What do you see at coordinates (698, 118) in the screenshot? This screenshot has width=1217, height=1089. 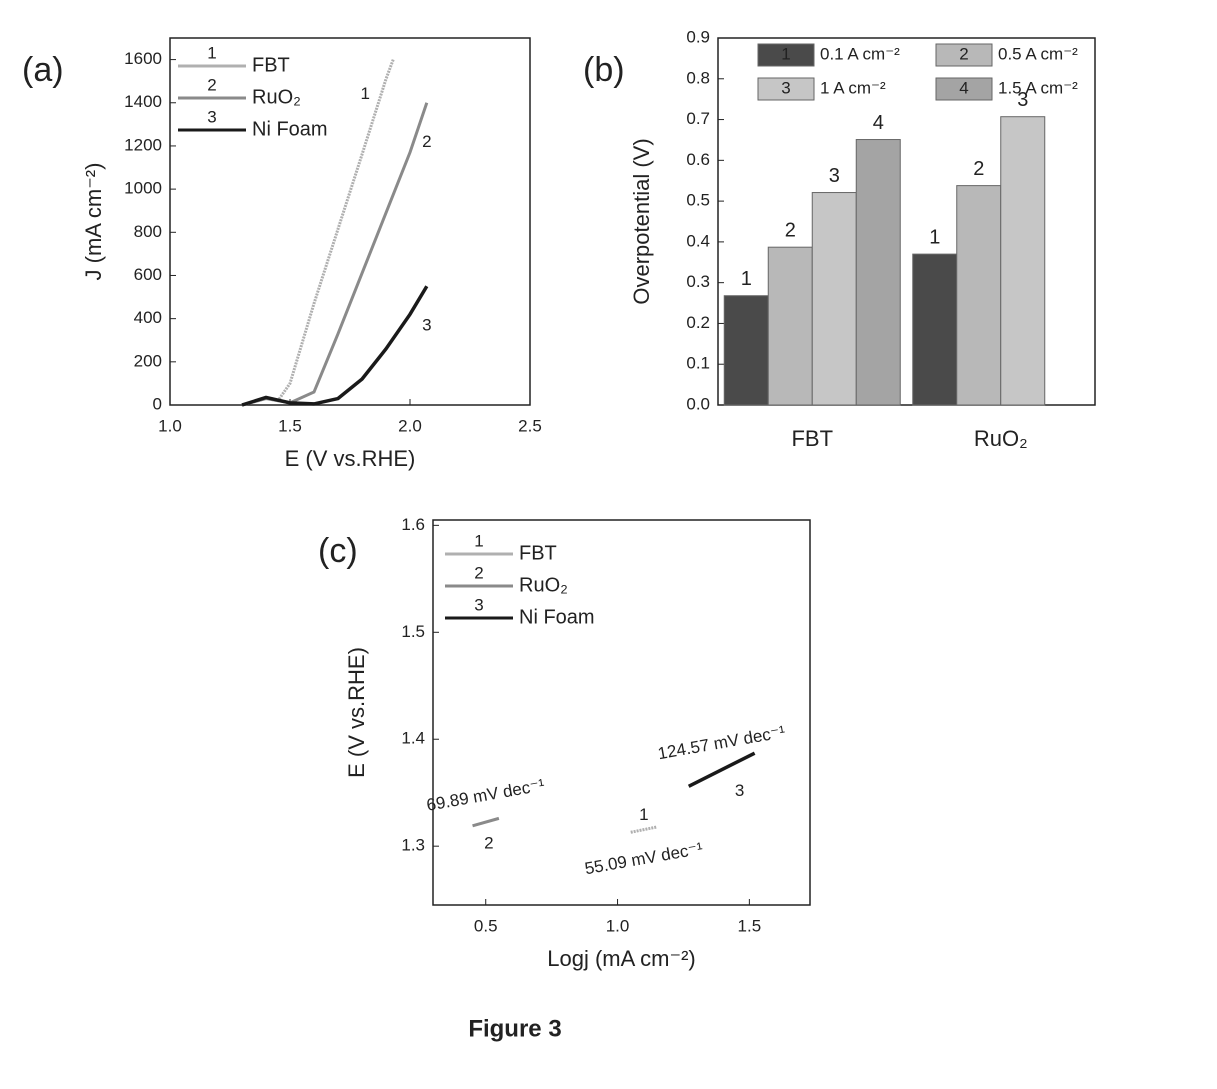 I see `y-tick-label: 0.7` at bounding box center [698, 118].